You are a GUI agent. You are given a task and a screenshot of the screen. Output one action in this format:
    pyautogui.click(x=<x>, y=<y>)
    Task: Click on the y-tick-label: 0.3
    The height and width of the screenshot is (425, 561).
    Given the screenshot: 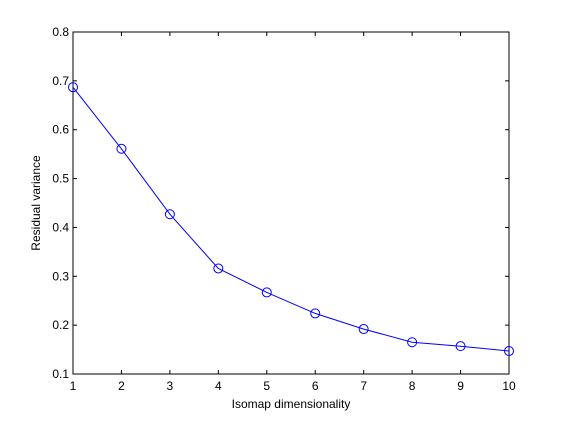 What is the action you would take?
    pyautogui.click(x=60, y=276)
    